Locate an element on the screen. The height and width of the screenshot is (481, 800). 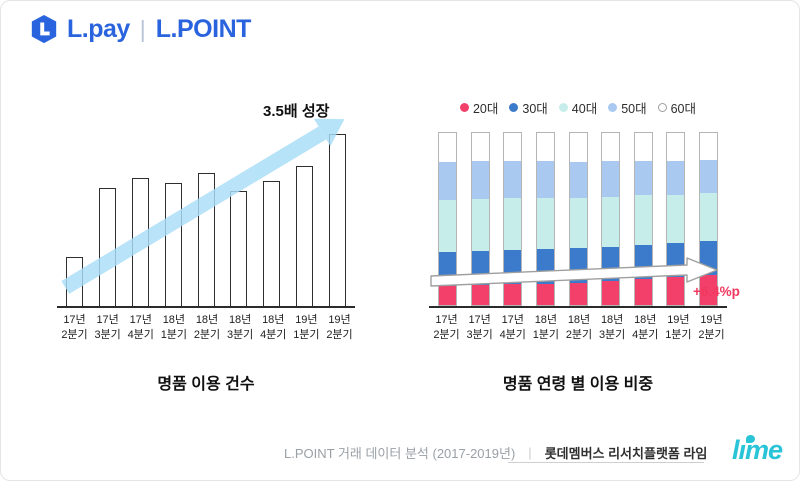
legend-item-4: 50대 is located at coordinates (627, 107).